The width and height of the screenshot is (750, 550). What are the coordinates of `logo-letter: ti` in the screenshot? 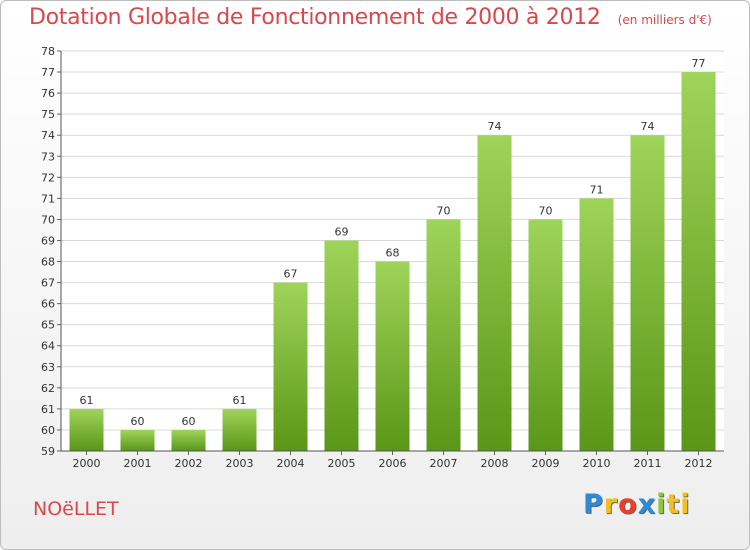 It's located at (678, 504).